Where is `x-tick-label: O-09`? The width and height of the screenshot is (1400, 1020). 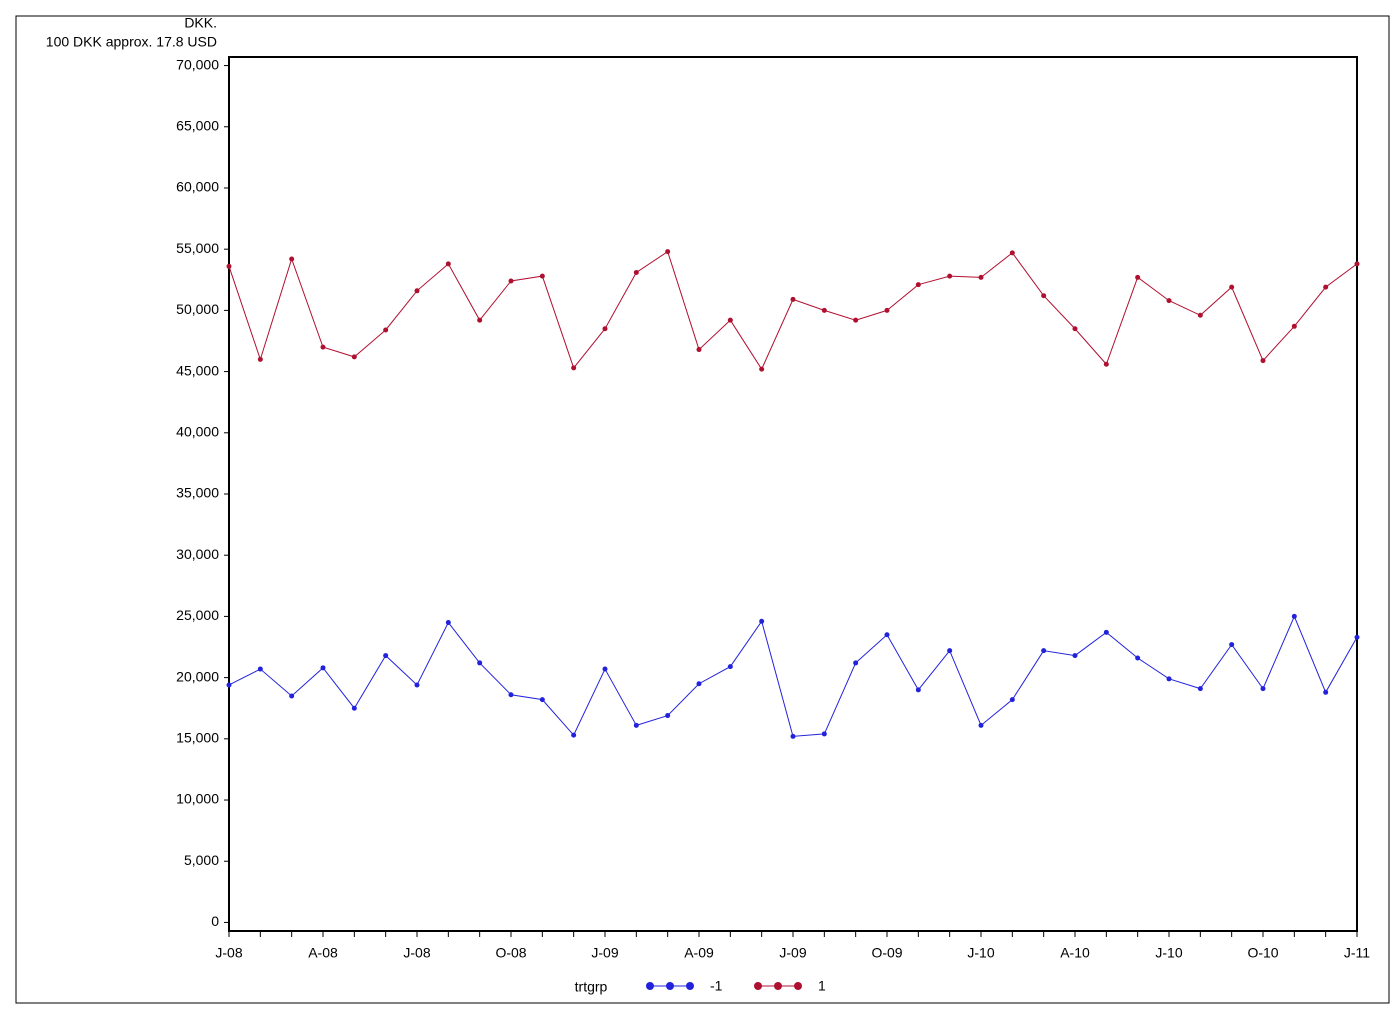 x-tick-label: O-09 is located at coordinates (886, 953).